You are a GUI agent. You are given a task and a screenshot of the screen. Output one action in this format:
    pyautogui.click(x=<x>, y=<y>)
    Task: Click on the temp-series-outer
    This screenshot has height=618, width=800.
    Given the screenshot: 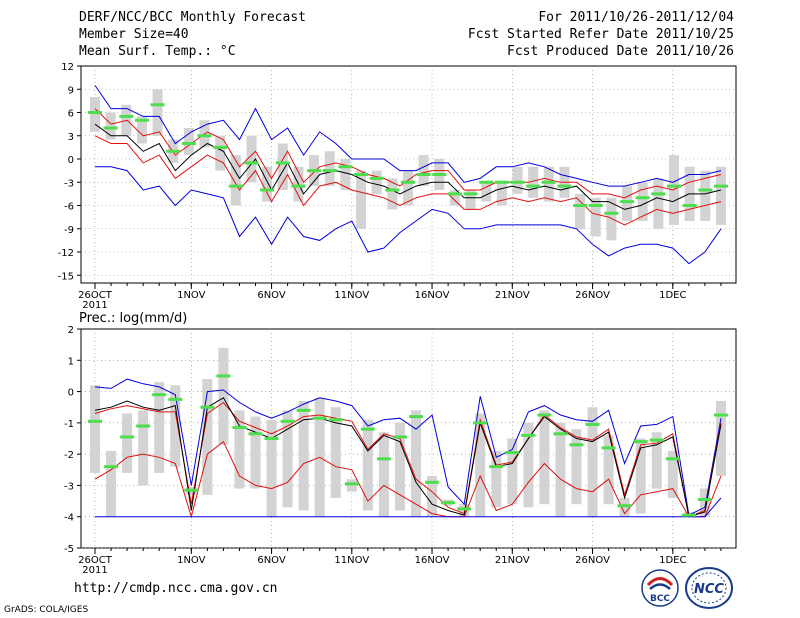 What is the action you would take?
    pyautogui.click(x=408, y=136)
    